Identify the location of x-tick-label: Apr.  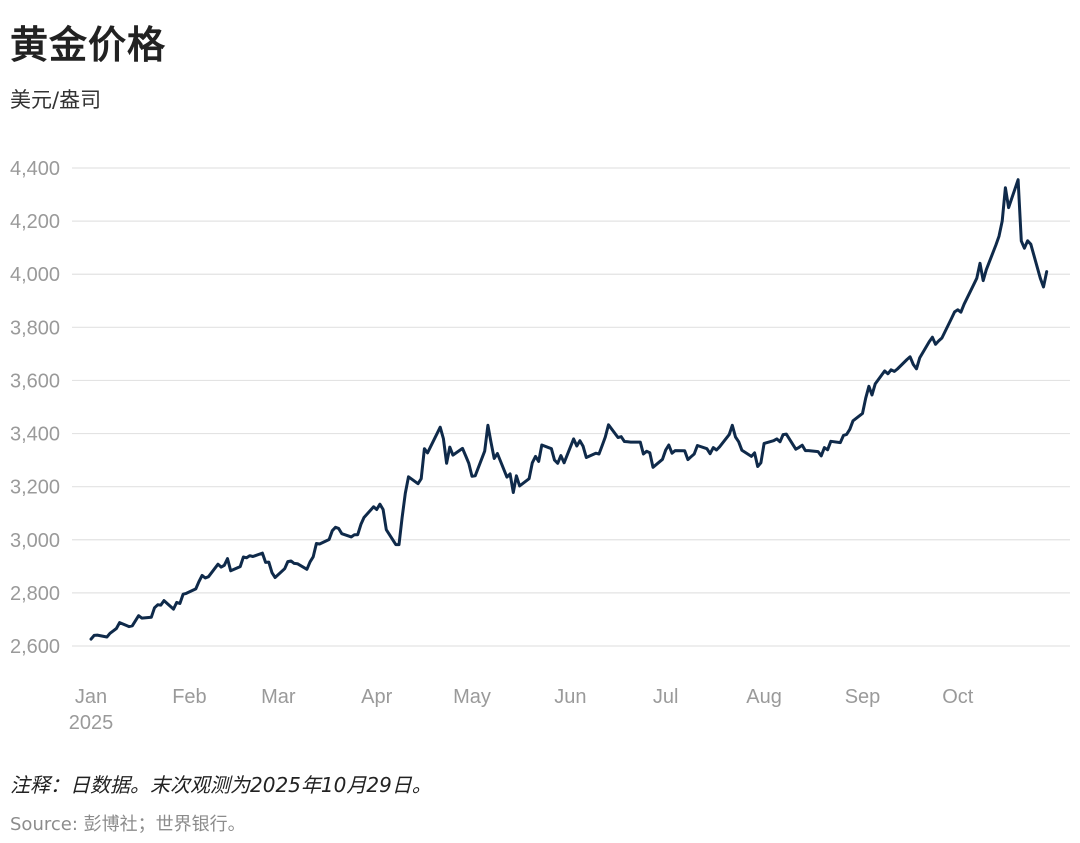
(376, 697).